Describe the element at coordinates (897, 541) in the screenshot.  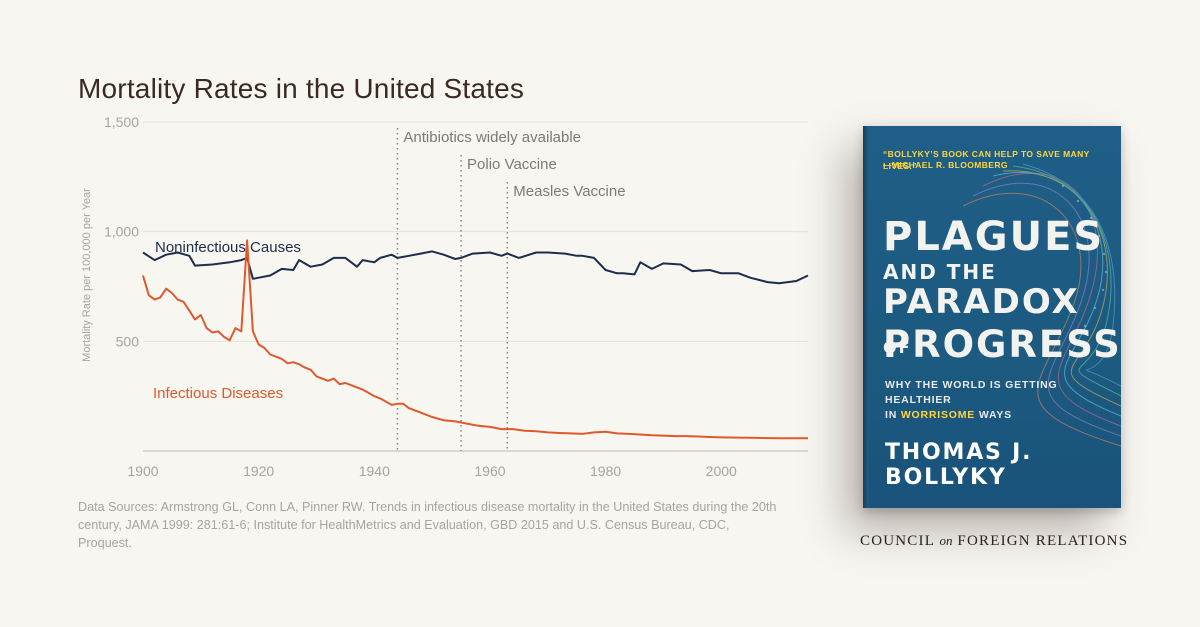
I see `publisher-council: COUNCIL` at that location.